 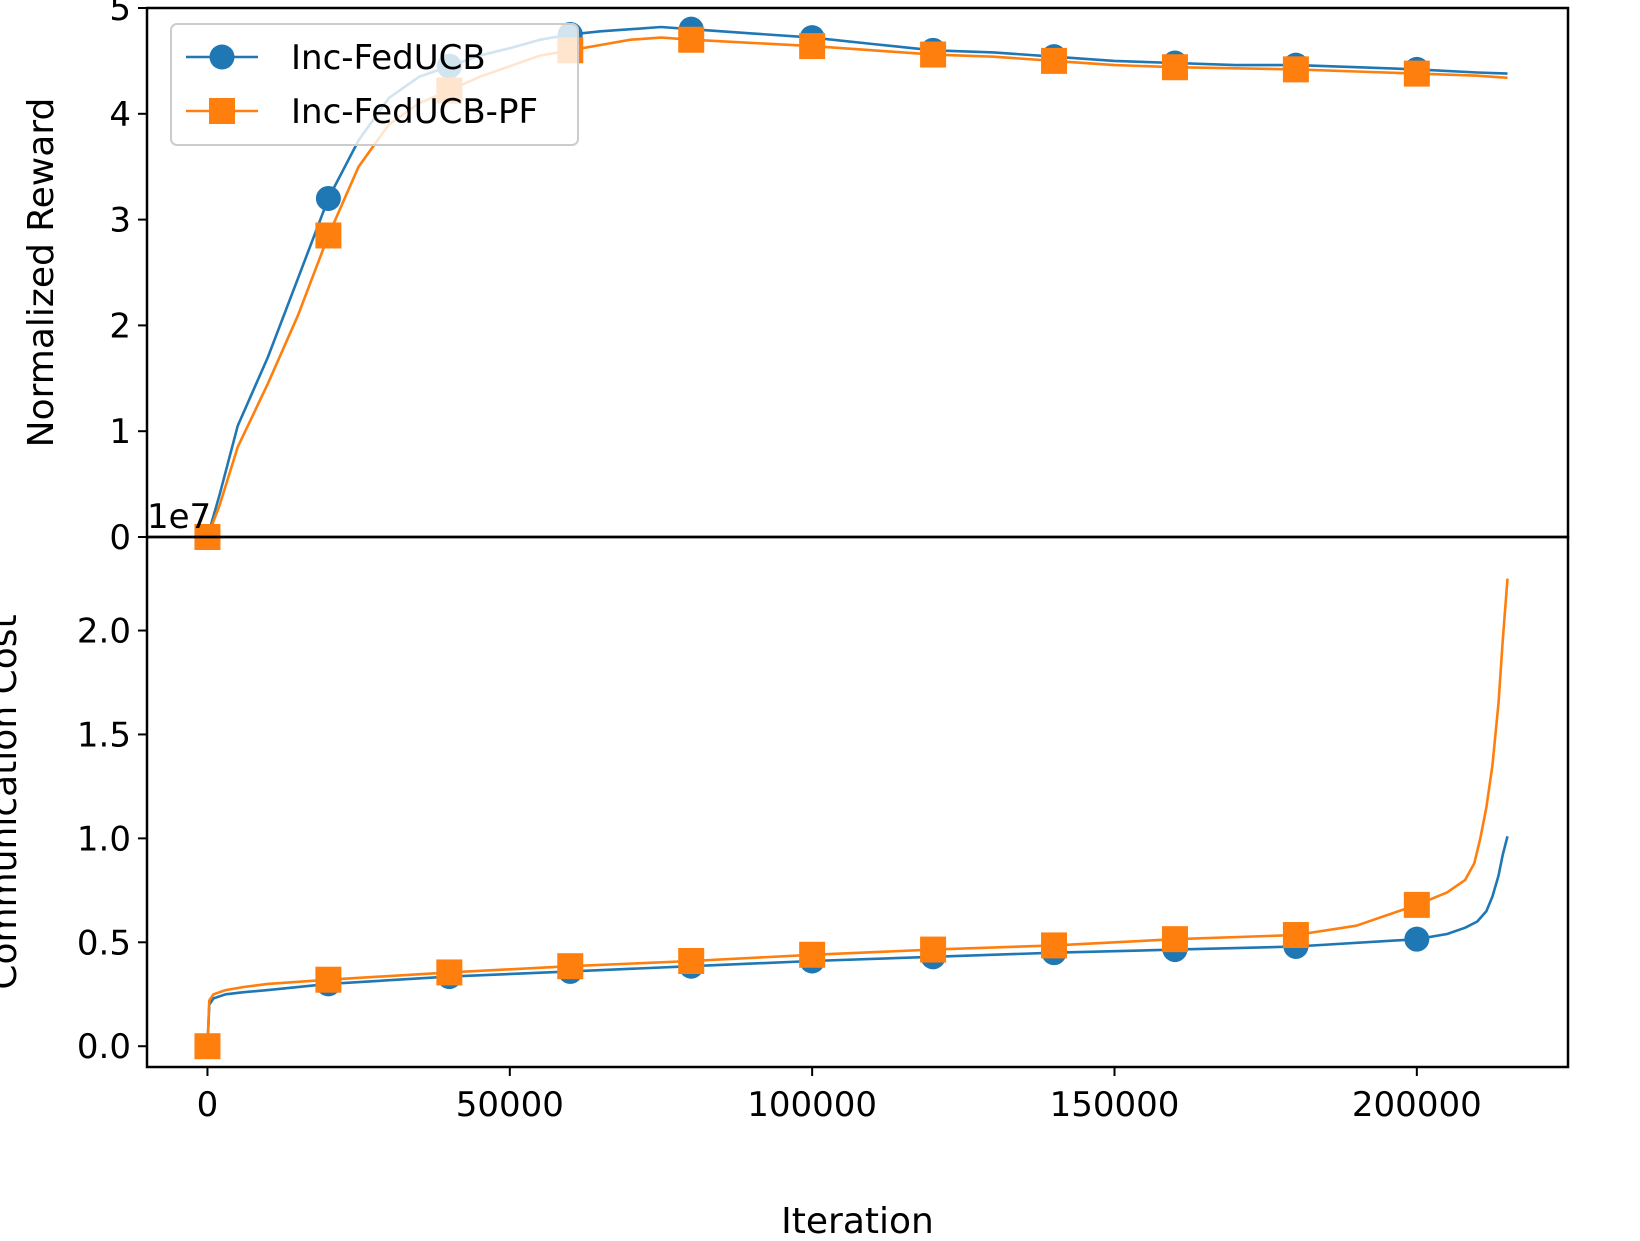 What do you see at coordinates (120, 221) in the screenshot?
I see `y-tick-label: 3` at bounding box center [120, 221].